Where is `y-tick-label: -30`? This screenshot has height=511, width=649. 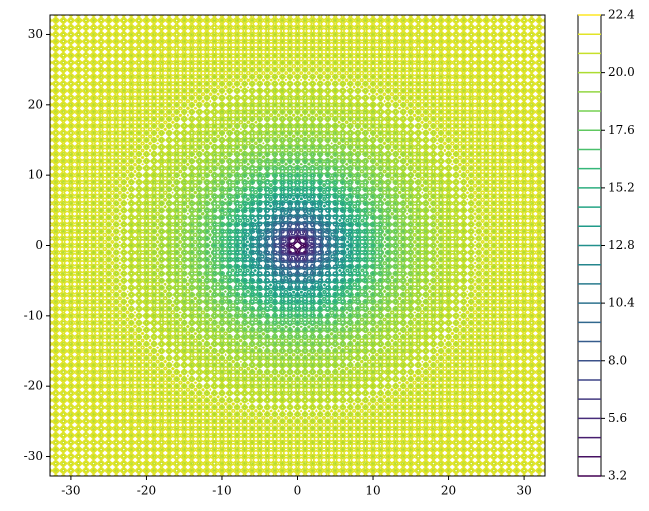
y-tick-label: -30 is located at coordinates (33, 456).